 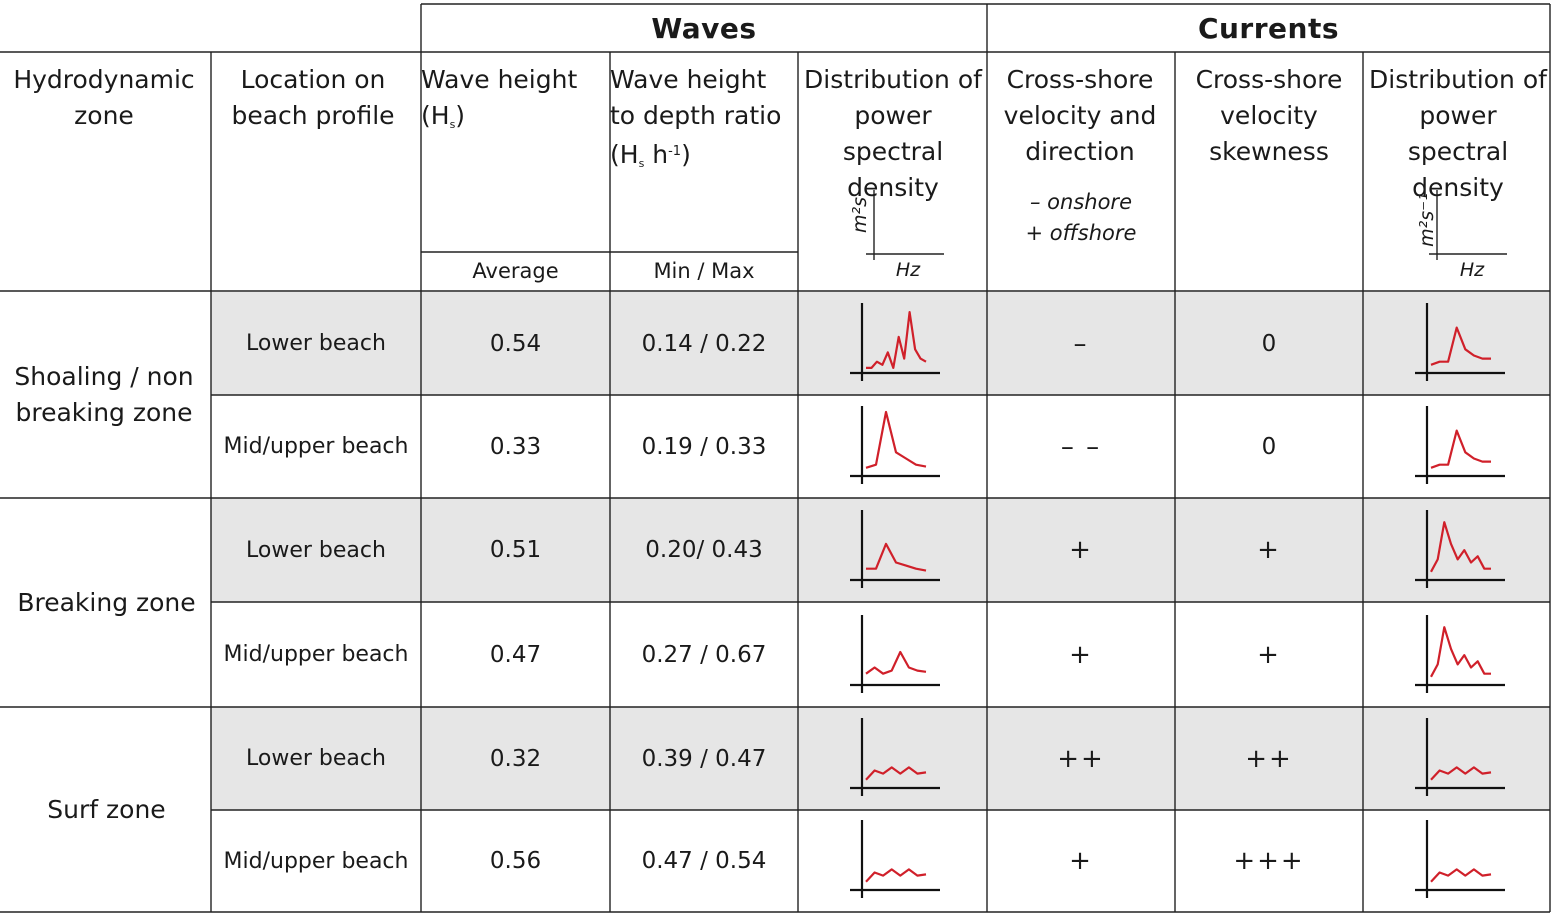 What do you see at coordinates (515, 446) in the screenshot?
I see `row-2-wave-height: 0.33` at bounding box center [515, 446].